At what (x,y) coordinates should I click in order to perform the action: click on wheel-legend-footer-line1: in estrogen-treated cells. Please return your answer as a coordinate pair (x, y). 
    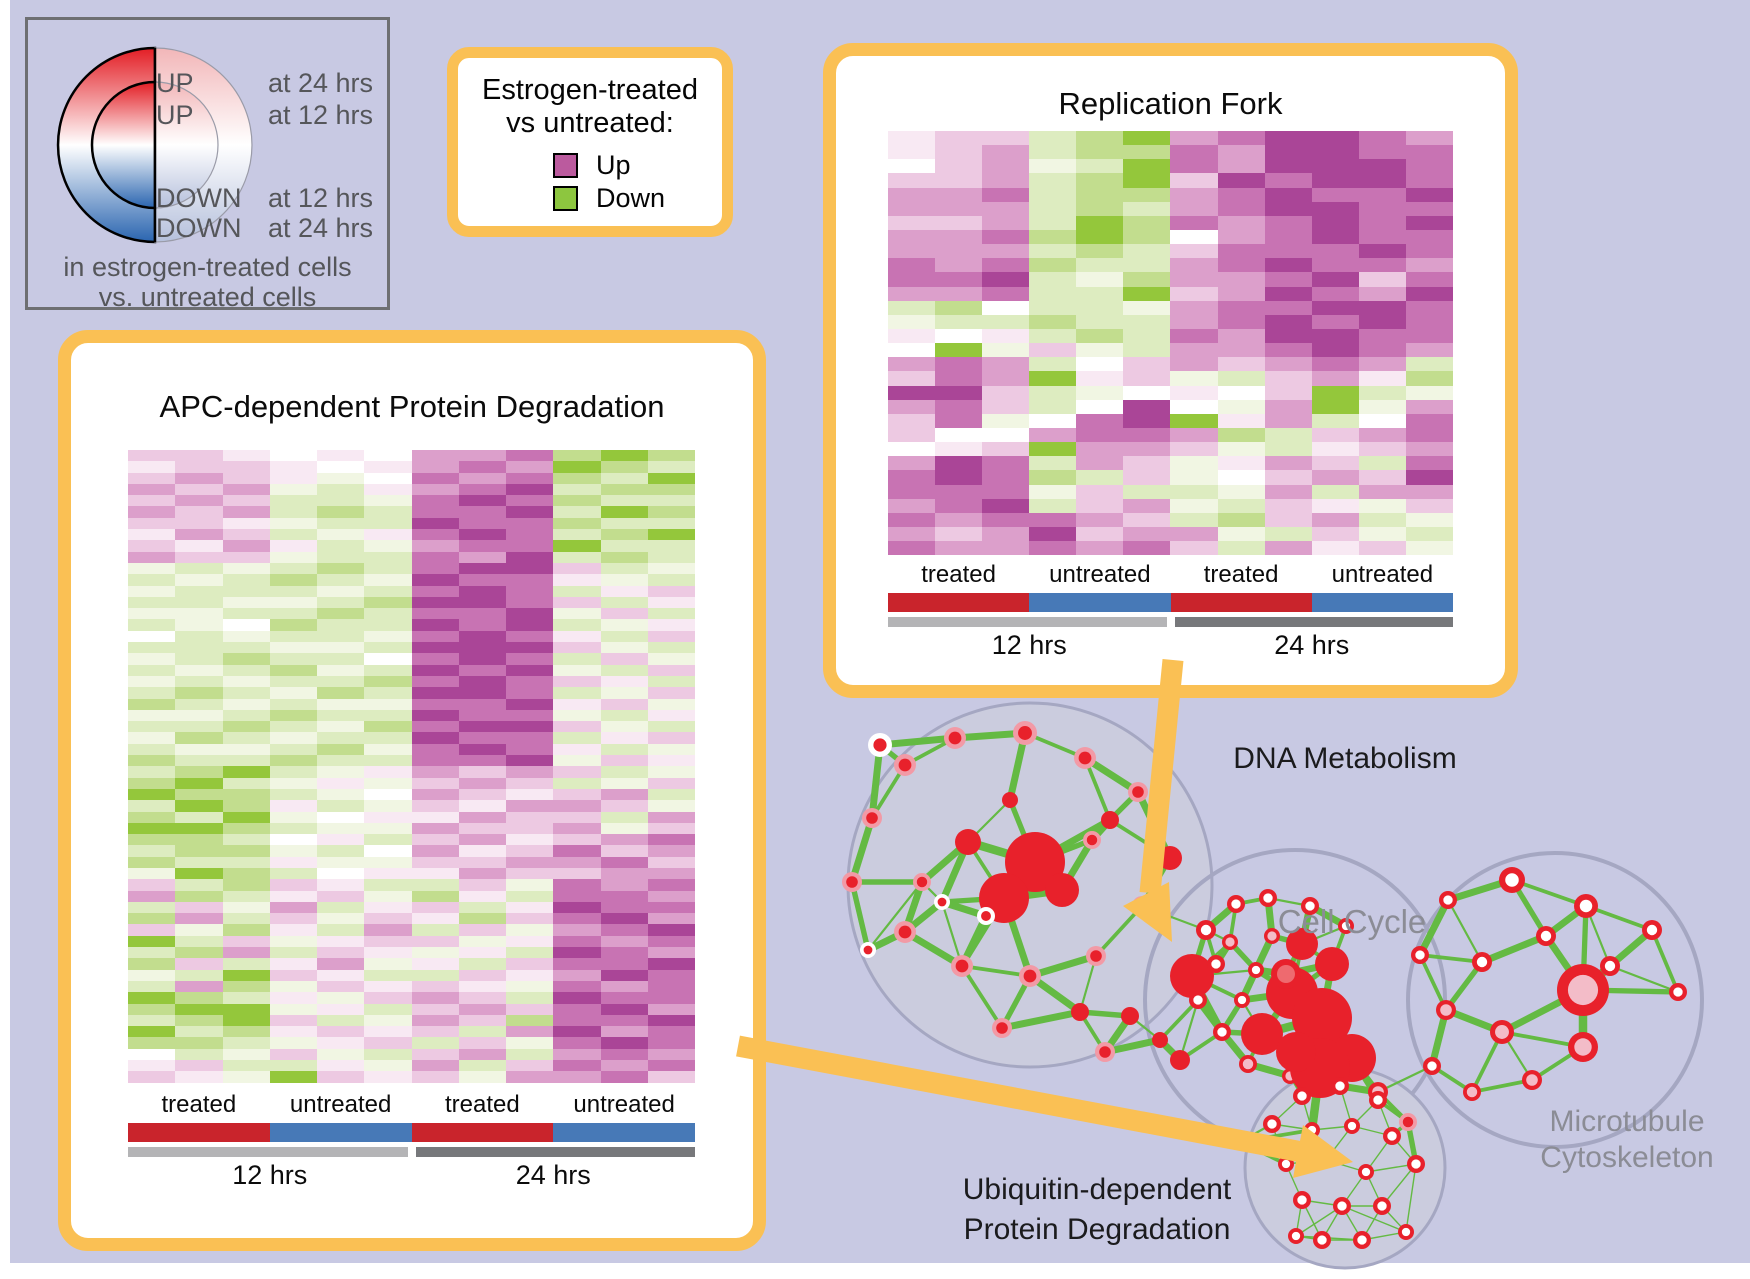
    Looking at the image, I should click on (207, 267).